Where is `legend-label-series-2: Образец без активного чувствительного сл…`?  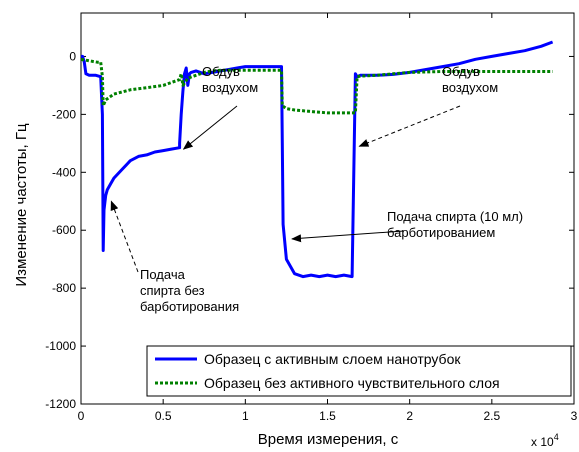 legend-label-series-2: Образец без активного чувствительного сл… is located at coordinates (352, 383).